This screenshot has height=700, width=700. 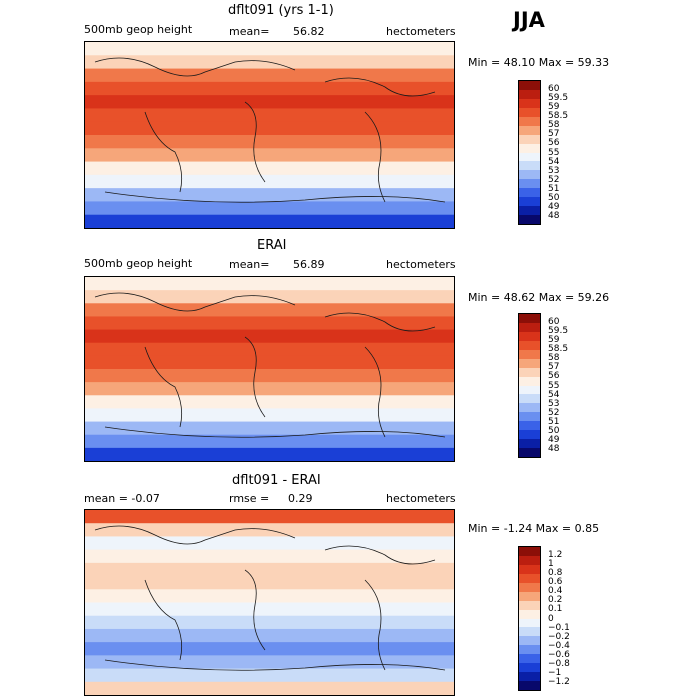 I want to click on colorbar-tick-label: −0.8, so click(x=559, y=663).